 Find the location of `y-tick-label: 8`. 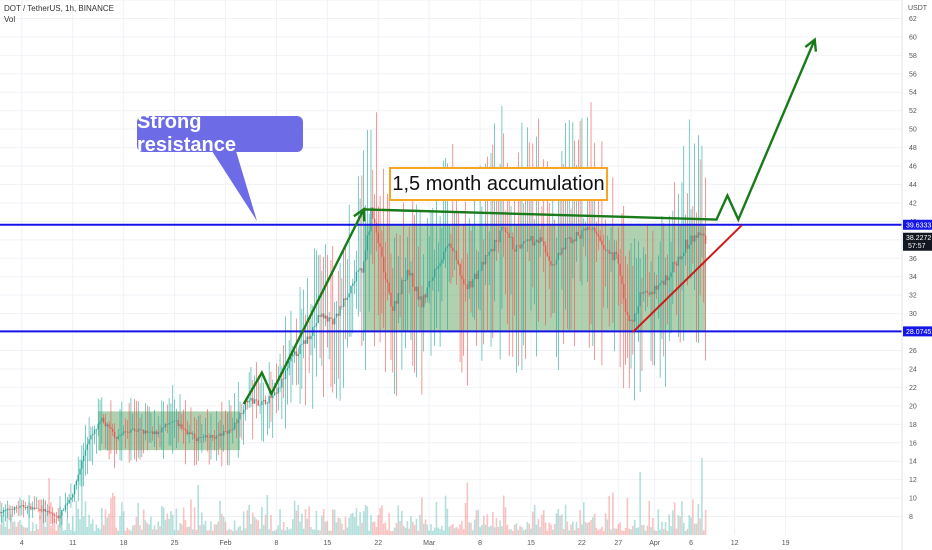

y-tick-label: 8 is located at coordinates (911, 517).